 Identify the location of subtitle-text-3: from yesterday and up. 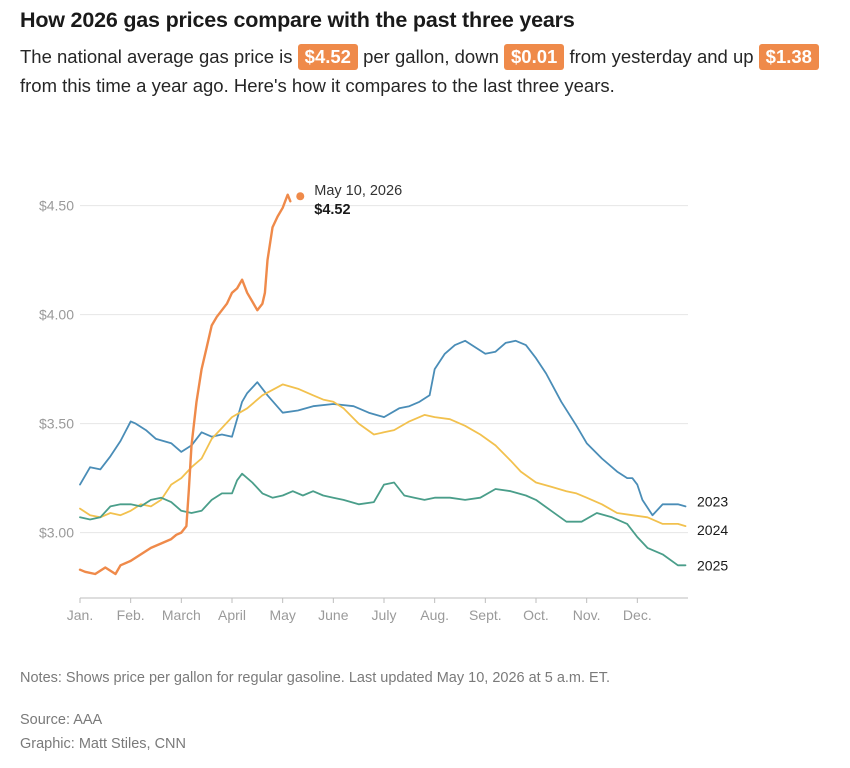
(661, 56).